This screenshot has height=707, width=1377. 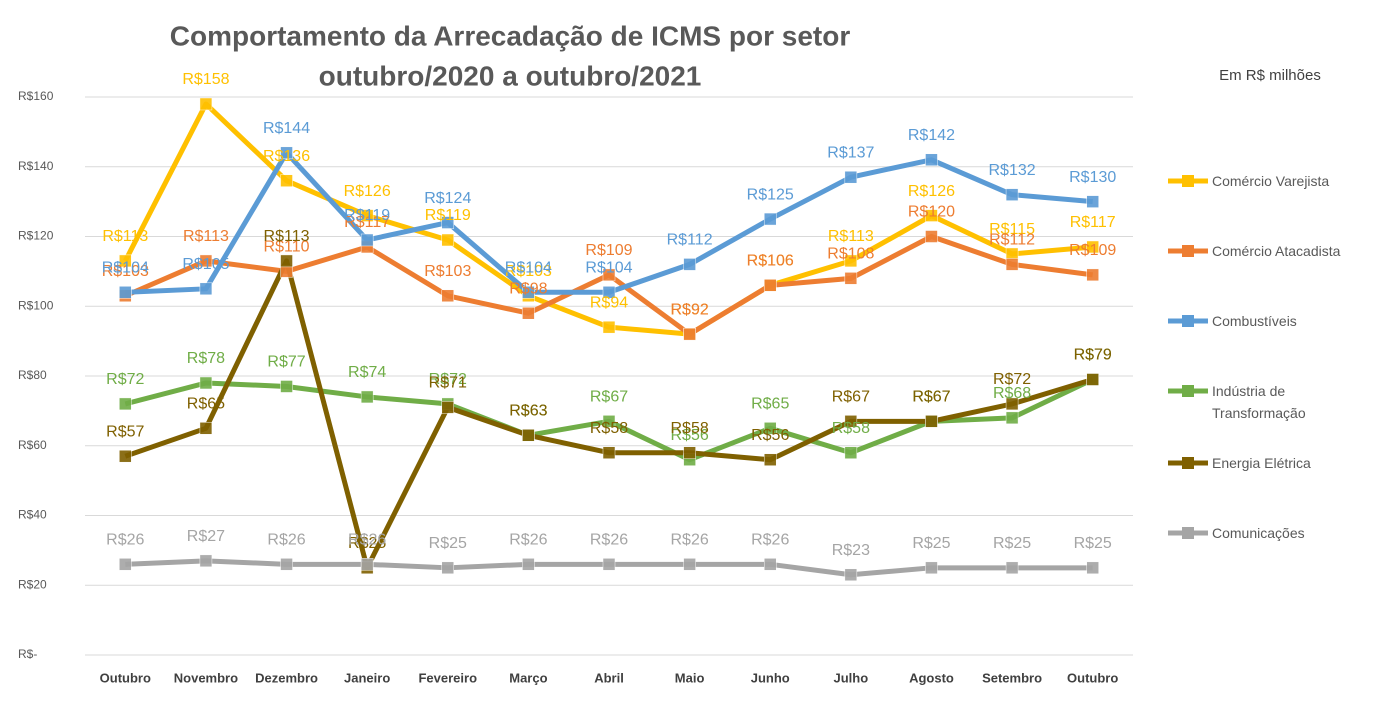 What do you see at coordinates (205, 79) in the screenshot?
I see `data-label: R$158` at bounding box center [205, 79].